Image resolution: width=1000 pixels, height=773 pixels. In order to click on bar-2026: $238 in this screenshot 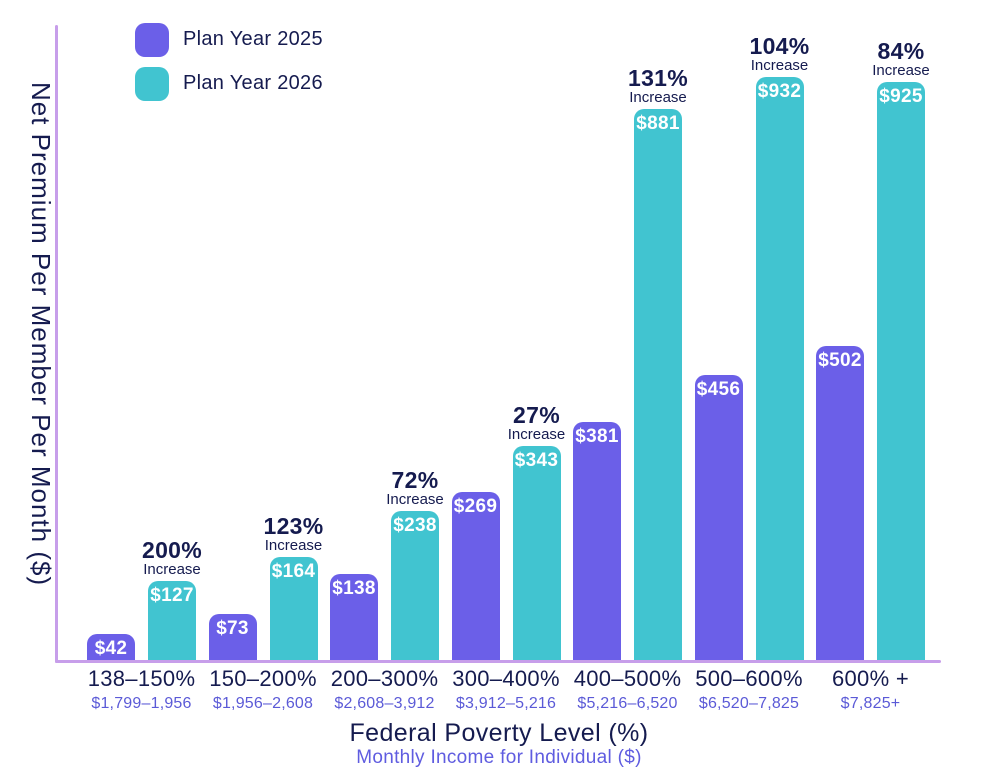, I will do `click(415, 585)`.